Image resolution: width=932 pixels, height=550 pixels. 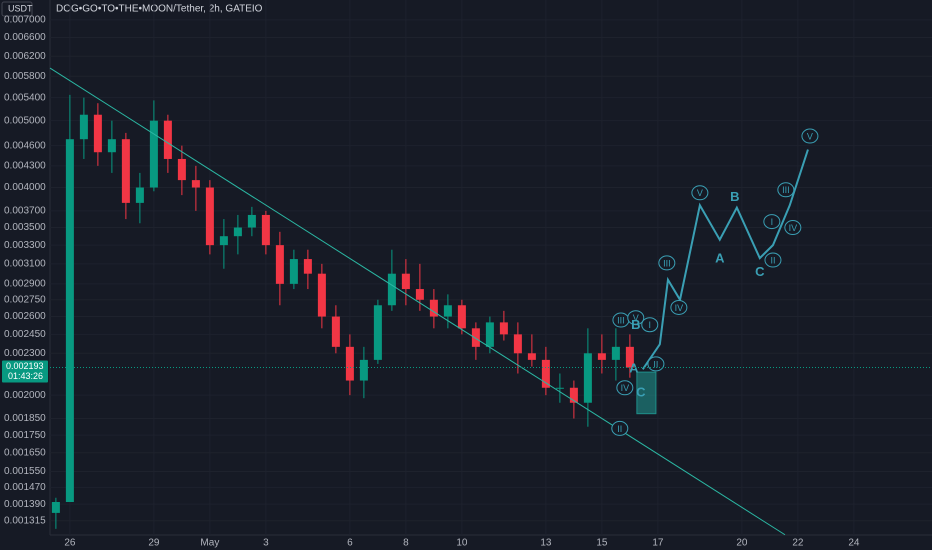 I want to click on x-tick-label: 13, so click(x=546, y=543).